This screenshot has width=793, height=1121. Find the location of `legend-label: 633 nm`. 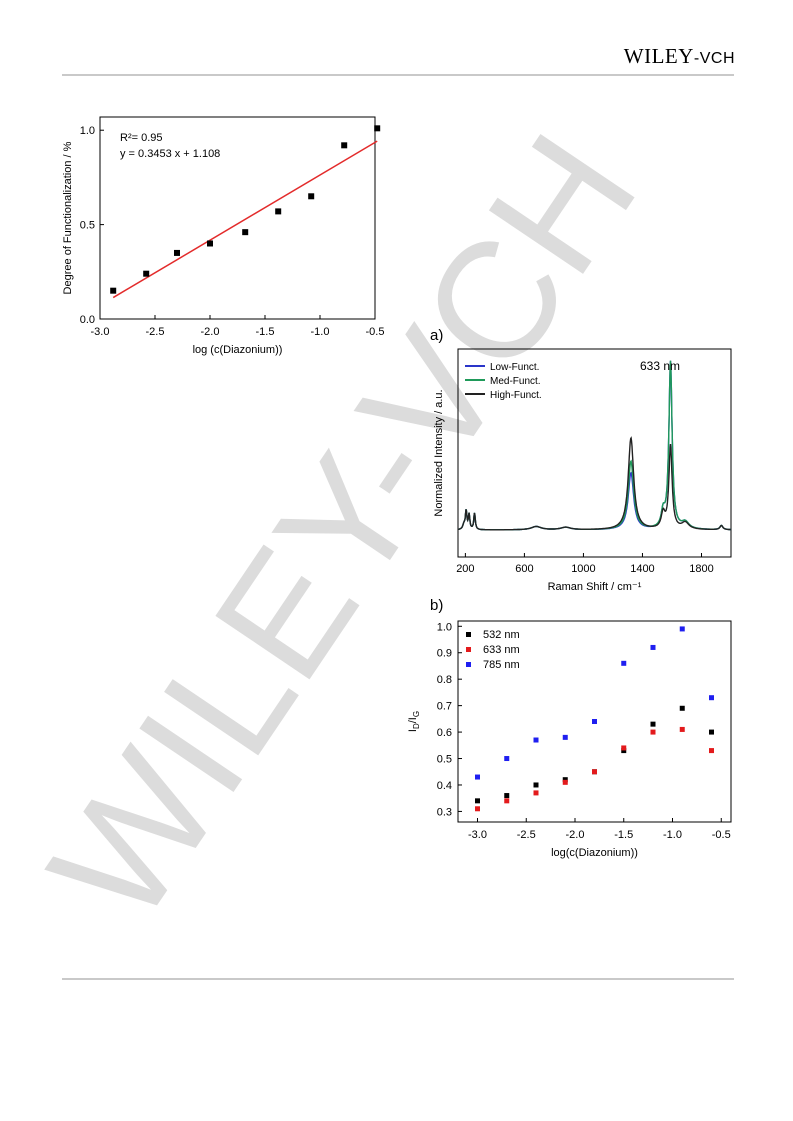

legend-label: 633 nm is located at coordinates (501, 650).